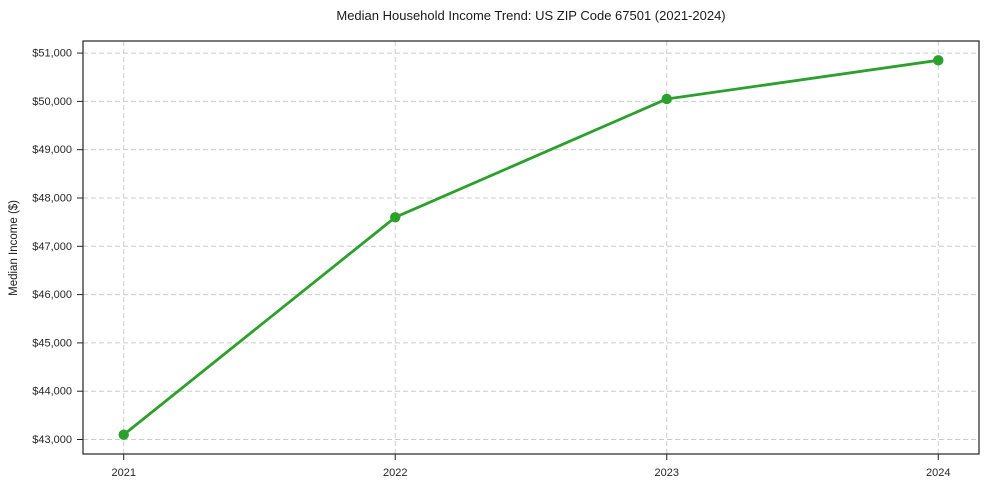 The image size is (989, 490). What do you see at coordinates (52, 343) in the screenshot?
I see `y-tick-label: $45,000` at bounding box center [52, 343].